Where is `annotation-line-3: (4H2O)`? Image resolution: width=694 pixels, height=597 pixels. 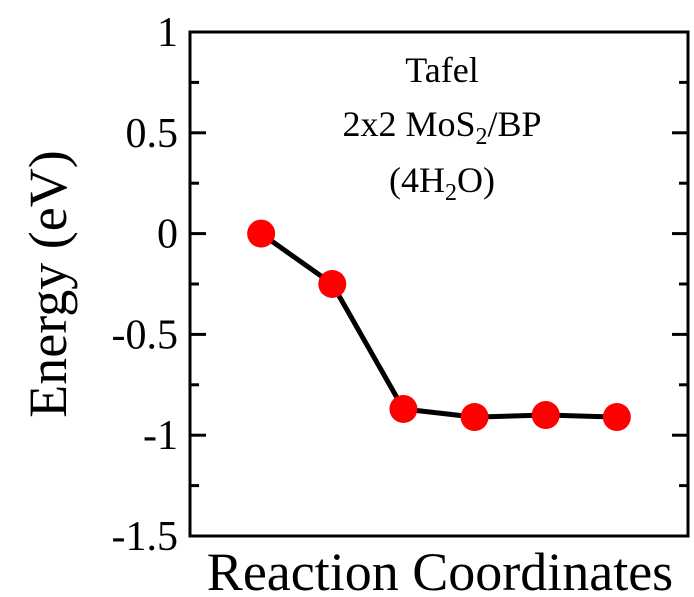 annotation-line-3: (4H2O) is located at coordinates (442, 183).